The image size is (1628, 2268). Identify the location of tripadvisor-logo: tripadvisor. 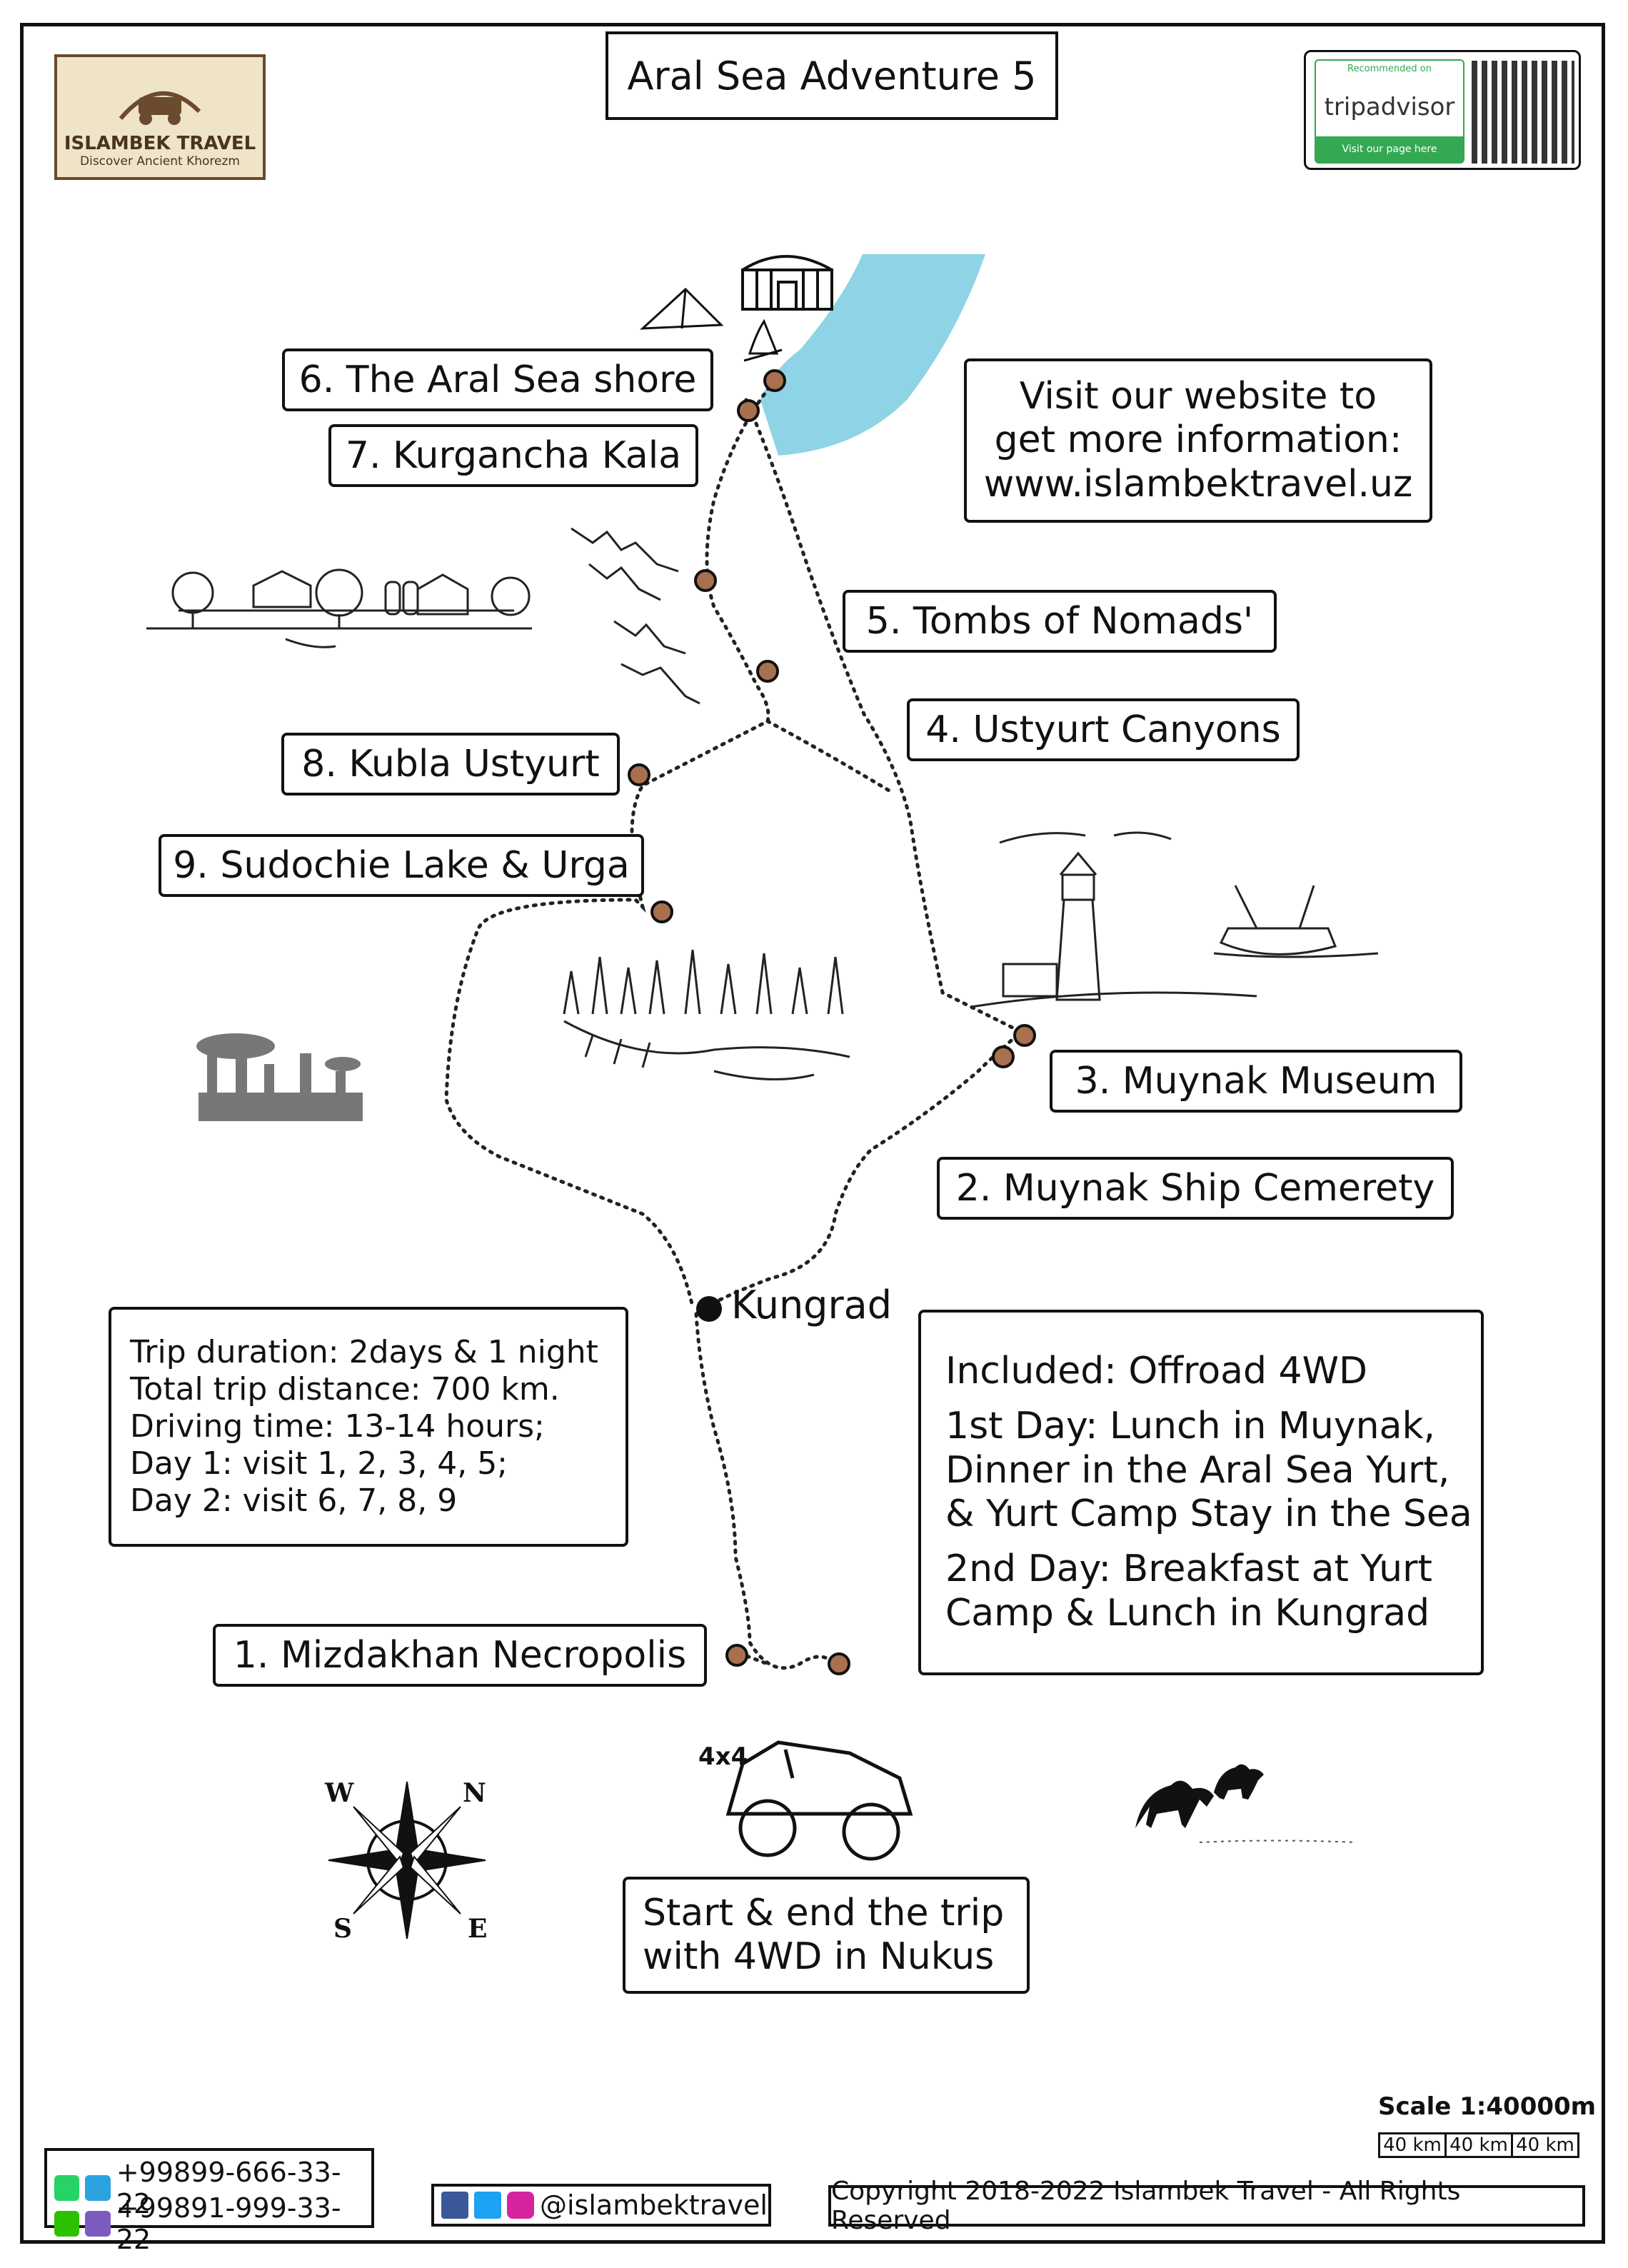
(1389, 107).